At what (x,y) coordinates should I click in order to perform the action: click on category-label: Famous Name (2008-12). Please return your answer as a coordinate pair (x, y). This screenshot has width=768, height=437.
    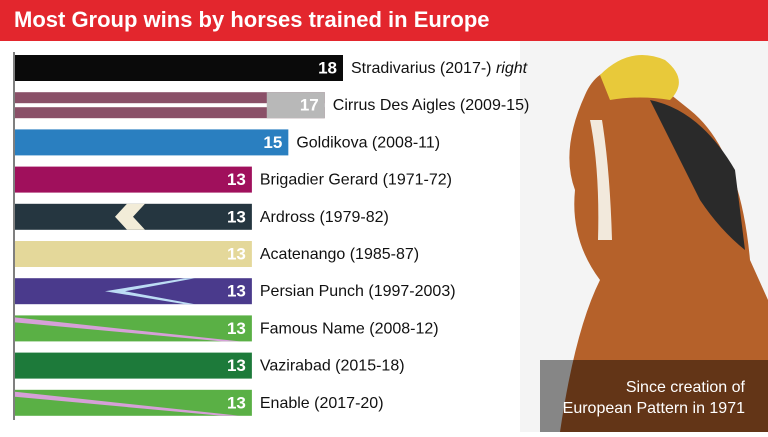
    Looking at the image, I should click on (349, 329).